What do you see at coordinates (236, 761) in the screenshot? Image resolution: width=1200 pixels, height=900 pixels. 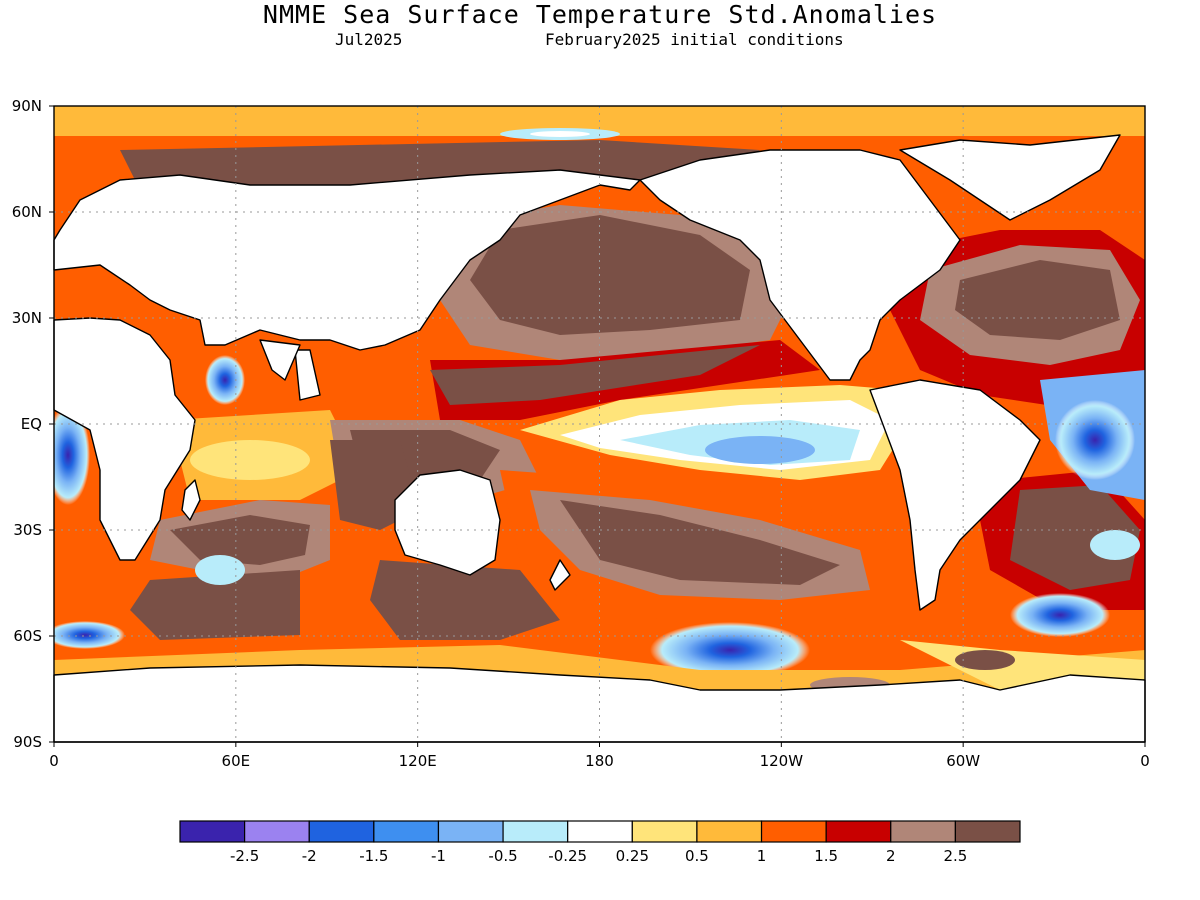 I see `lon-tick-label: 60E` at bounding box center [236, 761].